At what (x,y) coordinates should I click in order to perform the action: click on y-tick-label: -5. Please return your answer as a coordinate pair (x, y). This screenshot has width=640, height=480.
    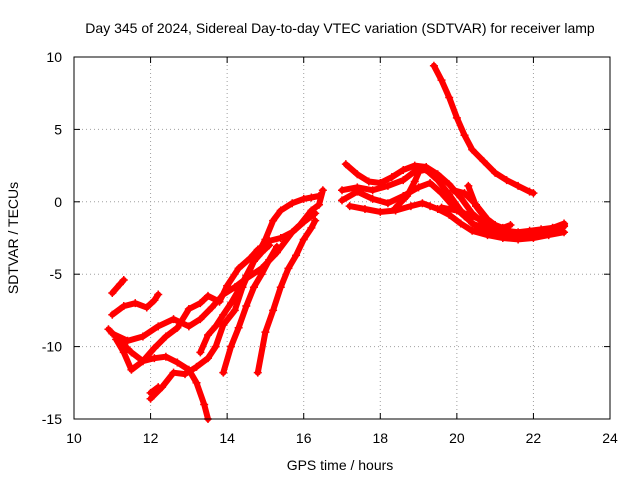
    Looking at the image, I should click on (56, 274).